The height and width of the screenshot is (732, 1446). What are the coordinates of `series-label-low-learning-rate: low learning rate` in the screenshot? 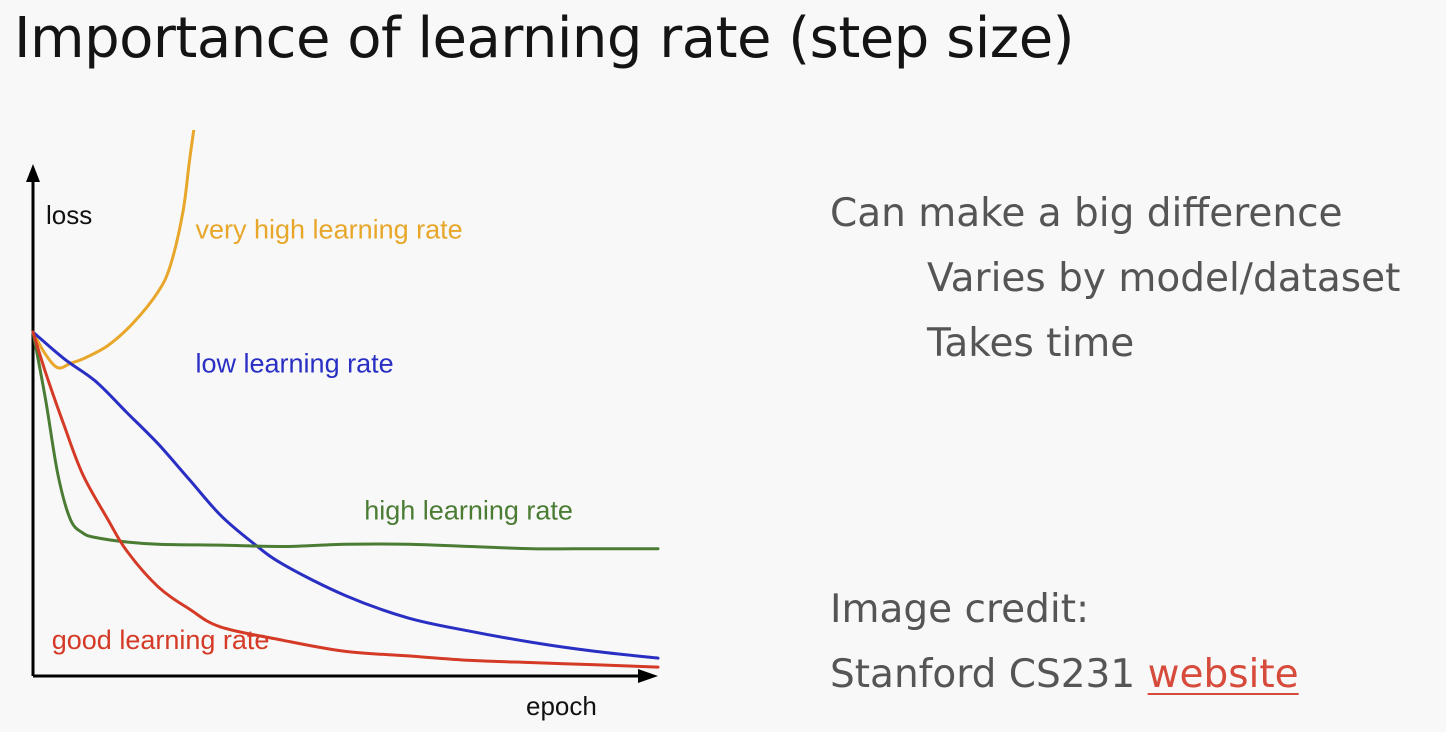 It's located at (295, 363).